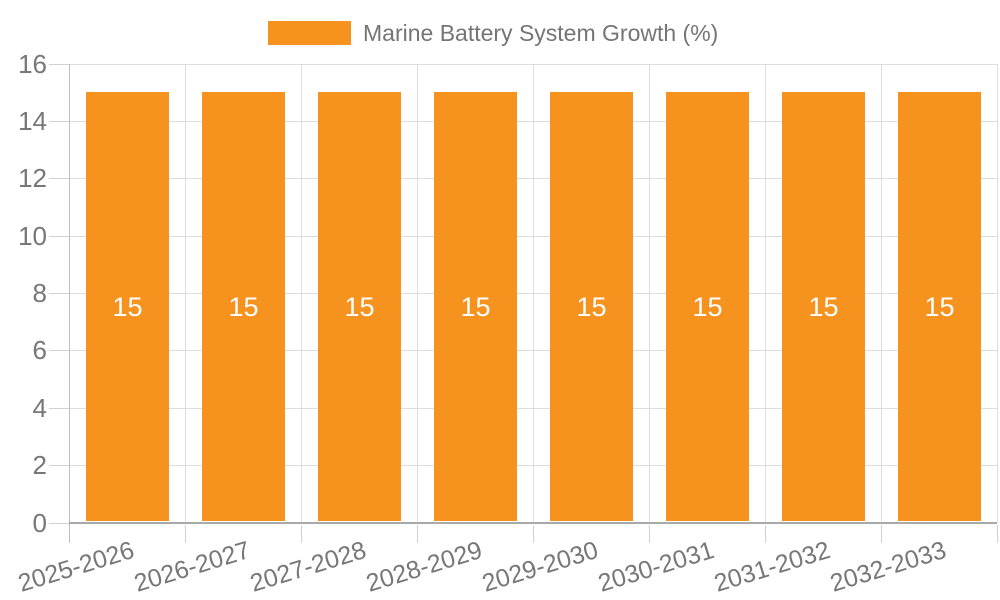 Image resolution: width=1000 pixels, height=600 pixels. What do you see at coordinates (32, 178) in the screenshot?
I see `y-tick-label: 12` at bounding box center [32, 178].